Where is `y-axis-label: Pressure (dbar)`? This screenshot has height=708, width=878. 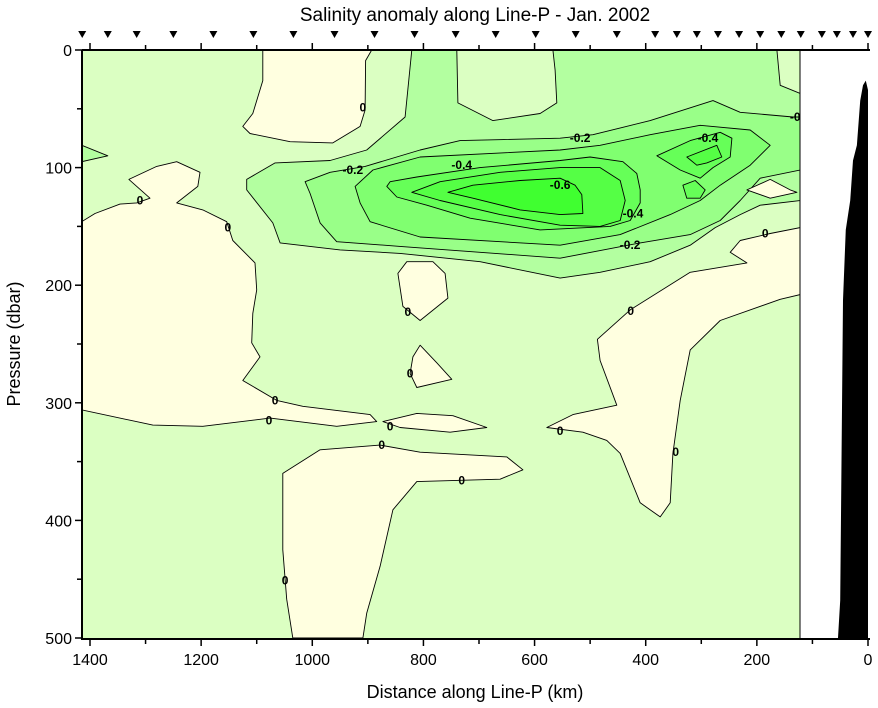
y-axis-label: Pressure (dbar) is located at coordinates (14, 343).